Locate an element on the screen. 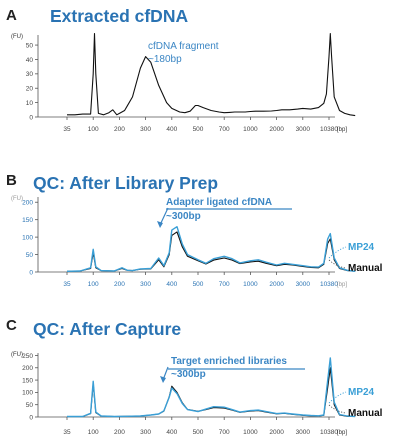  panel-letter: A is located at coordinates (11, 15).